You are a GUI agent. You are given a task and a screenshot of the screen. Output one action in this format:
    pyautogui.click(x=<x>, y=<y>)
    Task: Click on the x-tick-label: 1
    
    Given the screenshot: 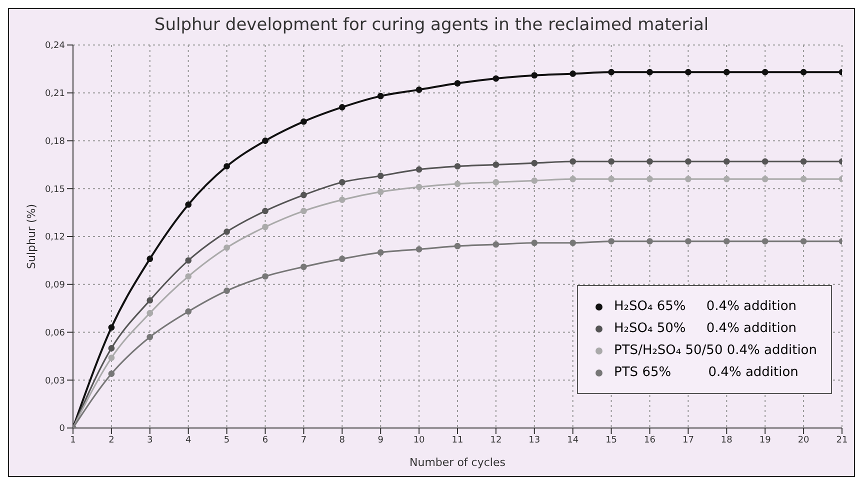 What is the action you would take?
    pyautogui.click(x=73, y=440)
    